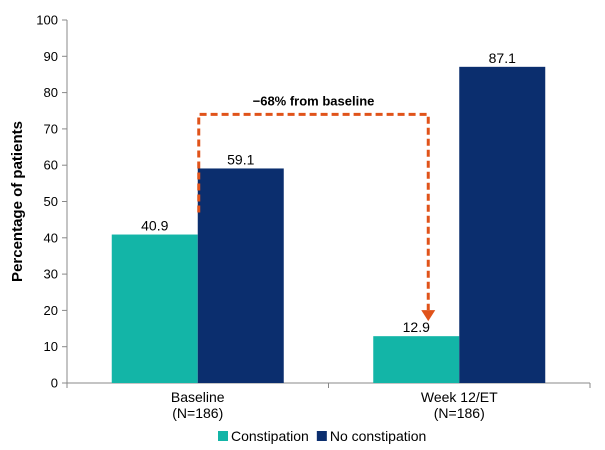  I want to click on y-axis: 0 10 20 30 40 50 60 70 80 90 100, so click(52, 202).